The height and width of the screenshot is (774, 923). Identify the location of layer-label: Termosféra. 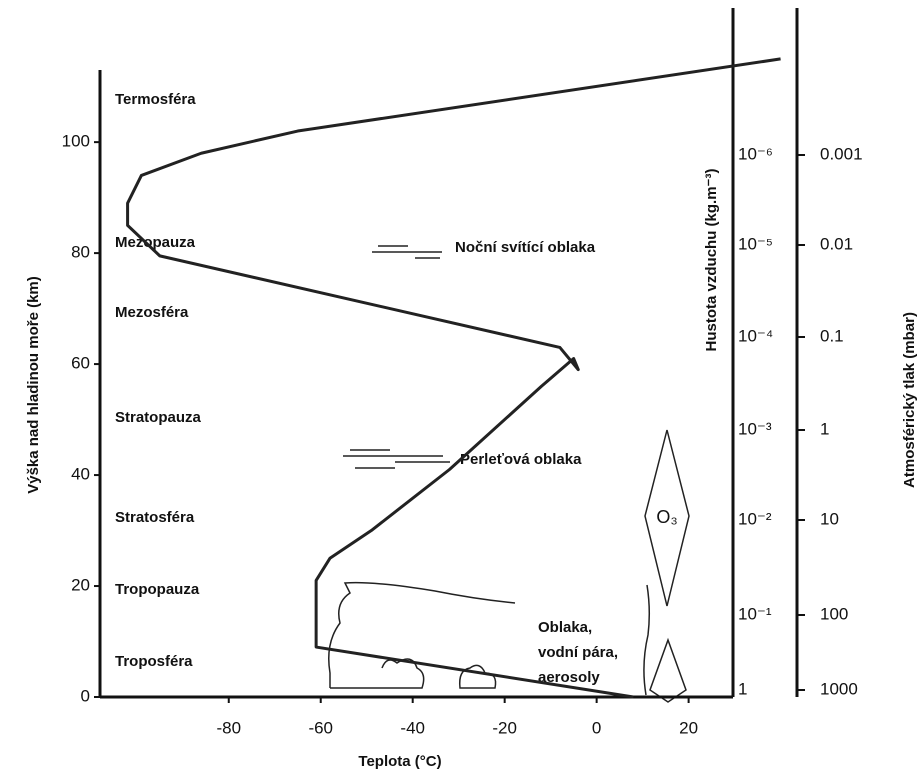
(155, 99).